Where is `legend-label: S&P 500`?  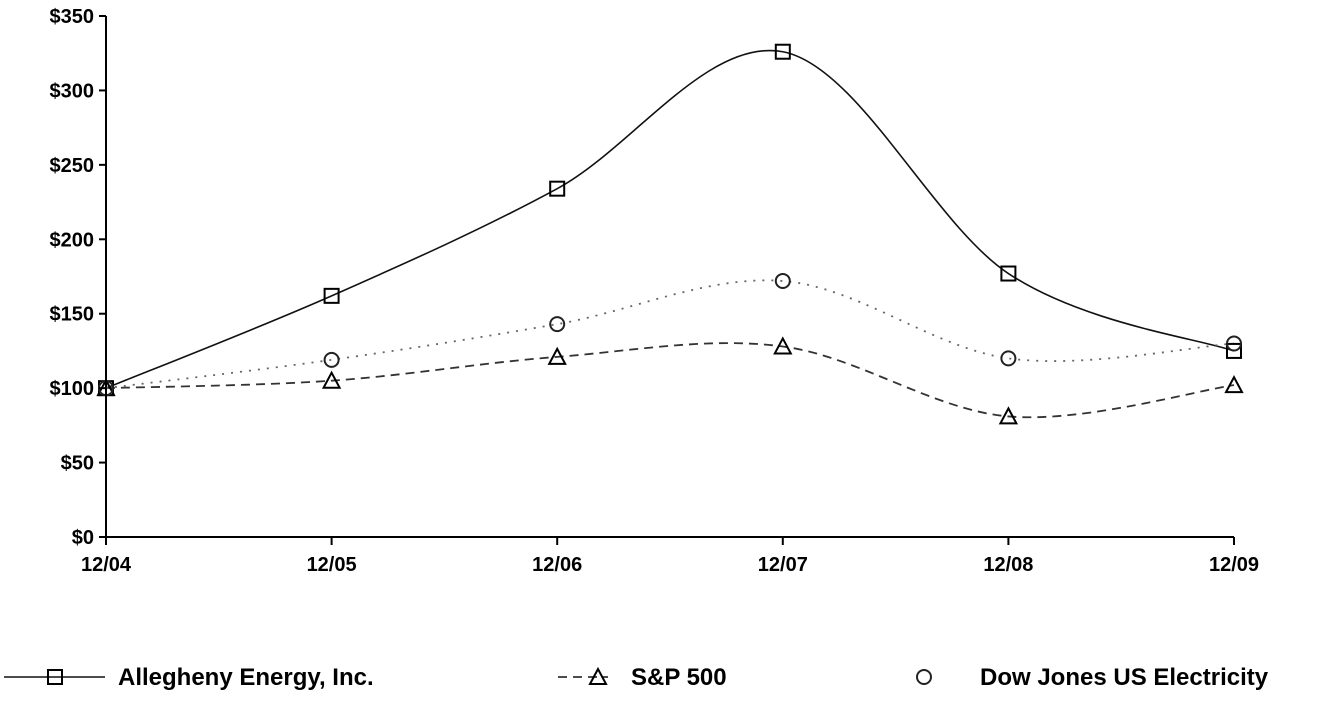
legend-label: S&P 500 is located at coordinates (679, 677).